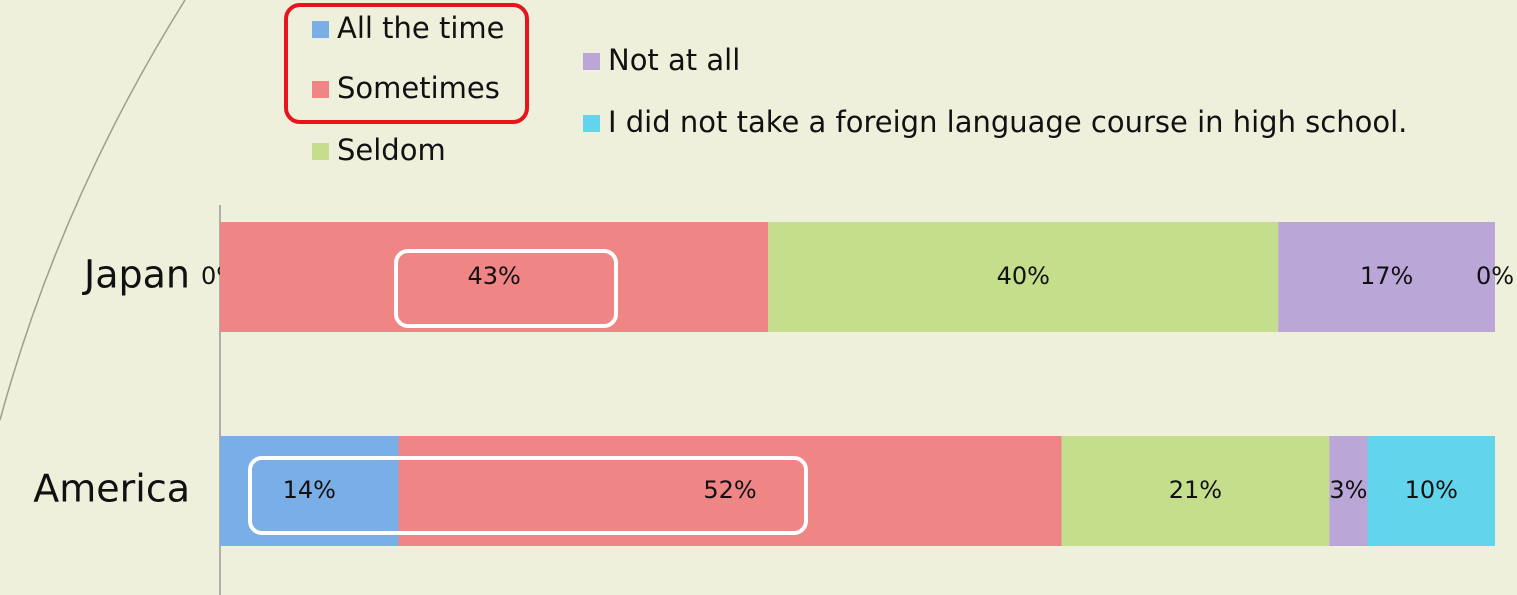 The height and width of the screenshot is (595, 1517). I want to click on data-label: 3%, so click(1348, 490).